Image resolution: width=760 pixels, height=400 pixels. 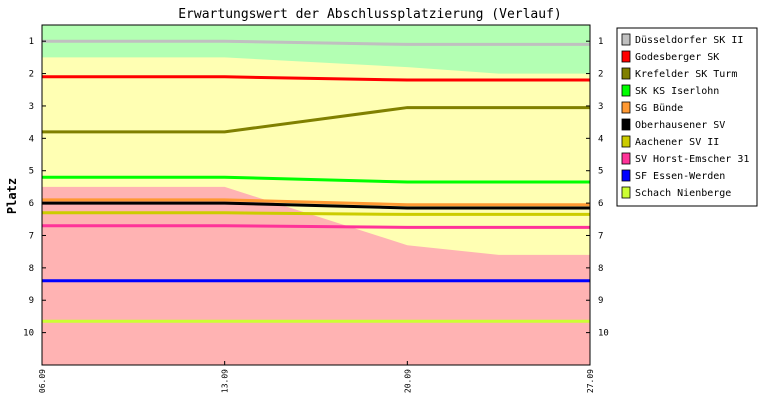 I want to click on legend-label: SF Essen-Werden, so click(x=680, y=176).